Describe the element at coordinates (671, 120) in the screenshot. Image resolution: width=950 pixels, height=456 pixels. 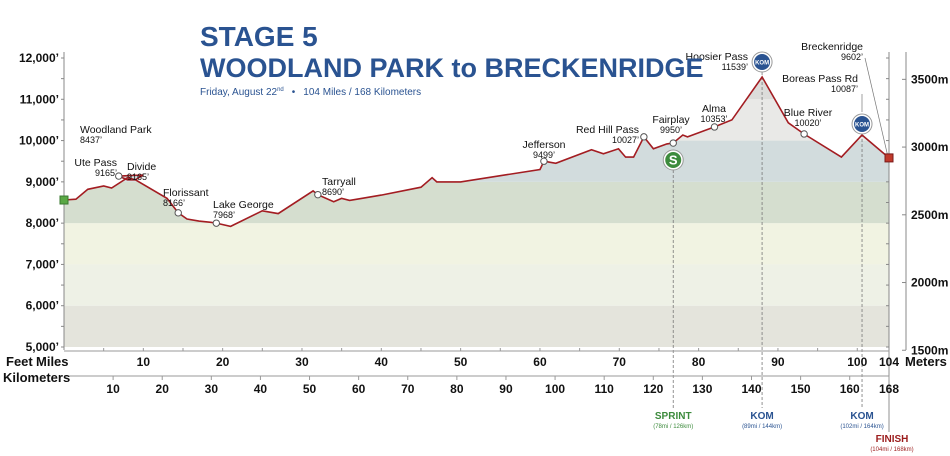
I see `annotation-name: Fairplay` at that location.